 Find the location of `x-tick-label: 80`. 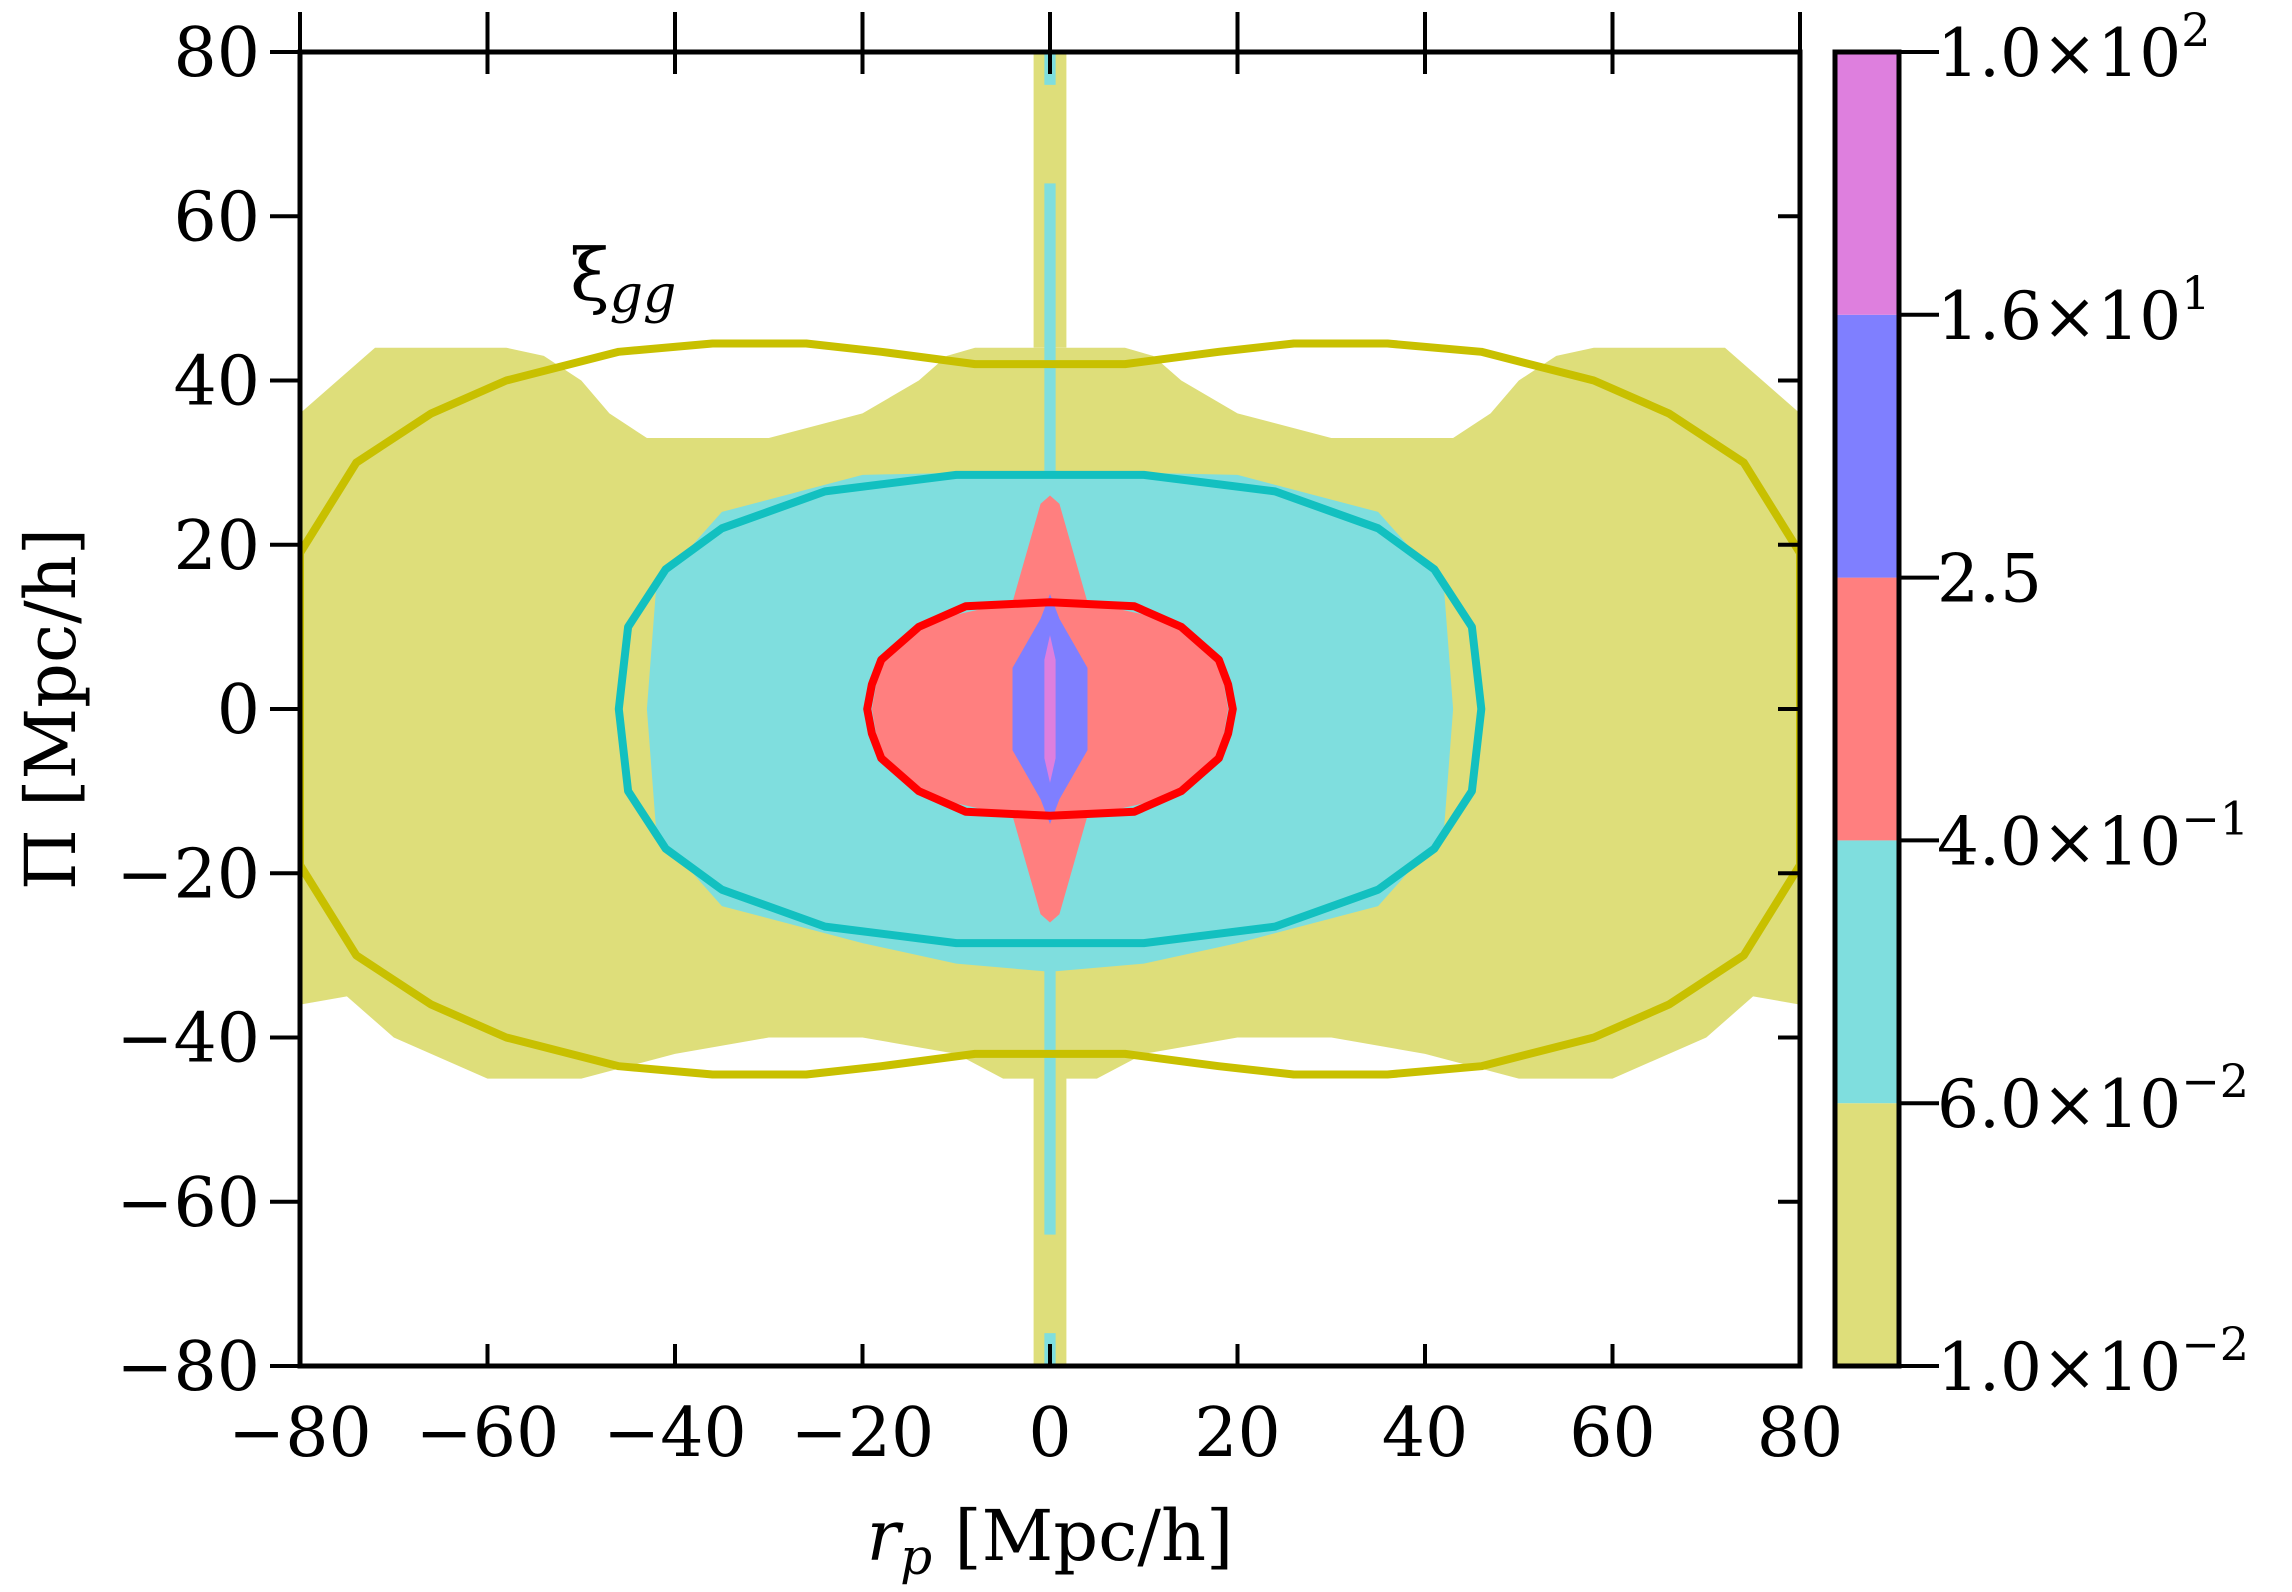

x-tick-label: 80 is located at coordinates (1800, 1433).